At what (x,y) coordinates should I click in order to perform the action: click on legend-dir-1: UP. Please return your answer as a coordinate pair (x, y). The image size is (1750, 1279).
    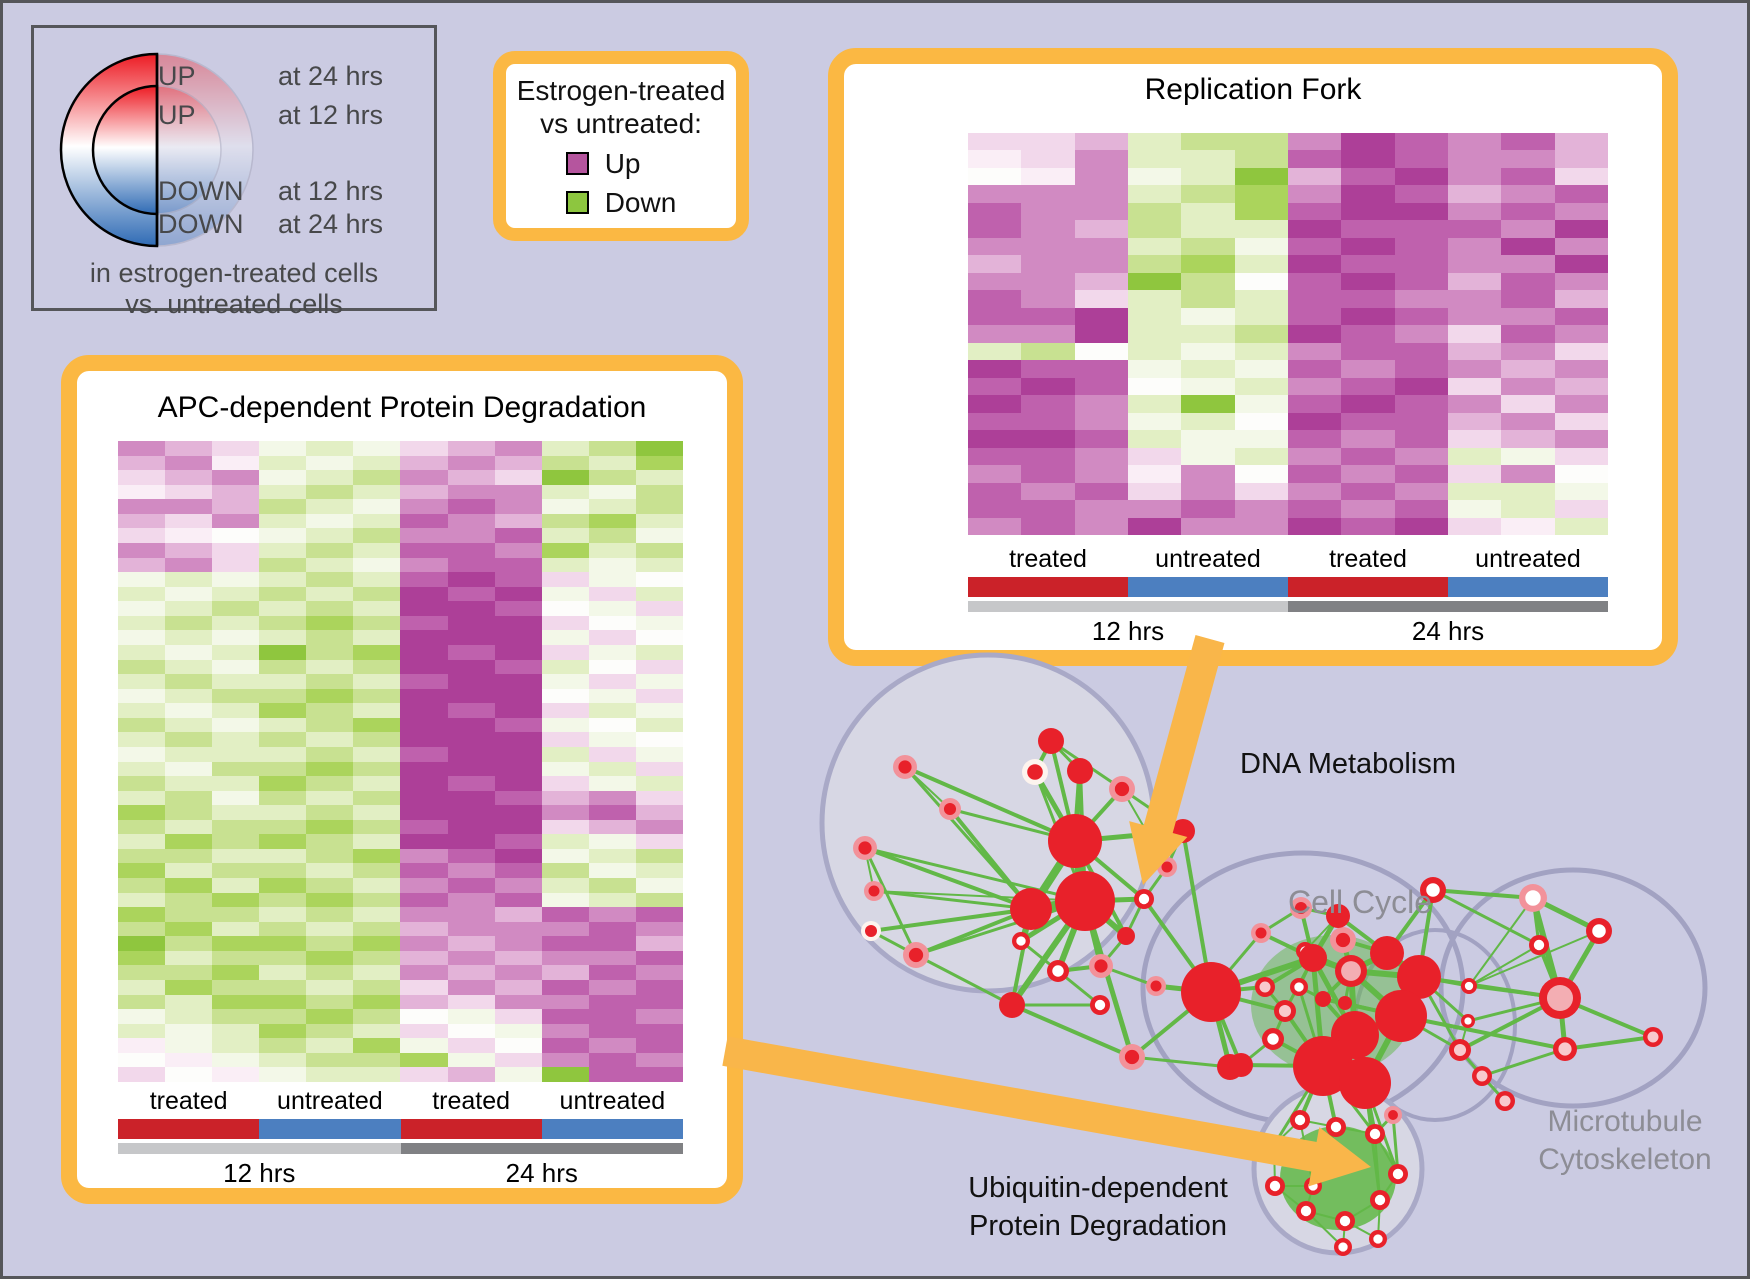
    Looking at the image, I should click on (177, 115).